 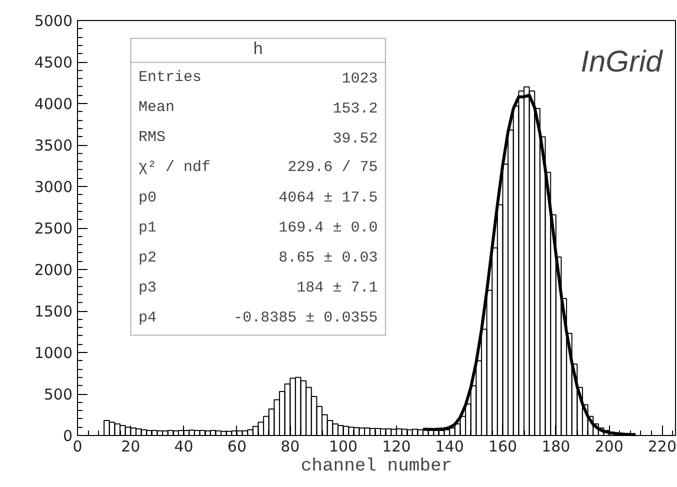 I want to click on x-tick-label: 180, so click(x=556, y=447).